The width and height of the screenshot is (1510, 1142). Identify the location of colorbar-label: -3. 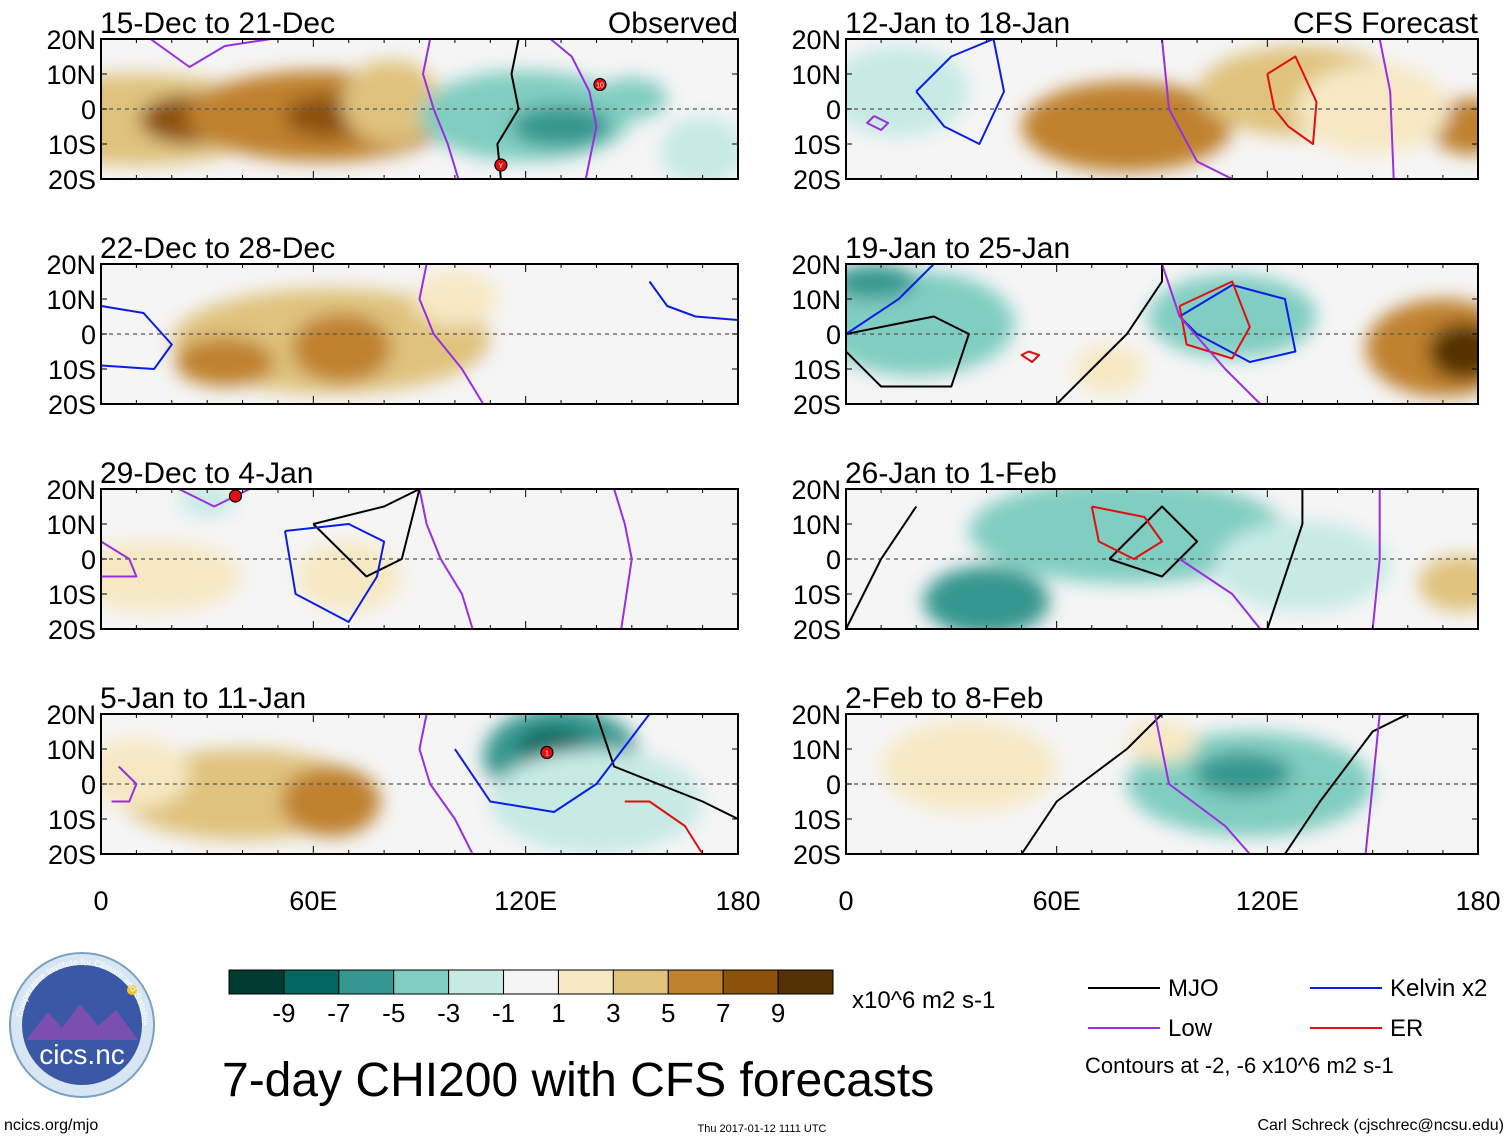
(448, 1013).